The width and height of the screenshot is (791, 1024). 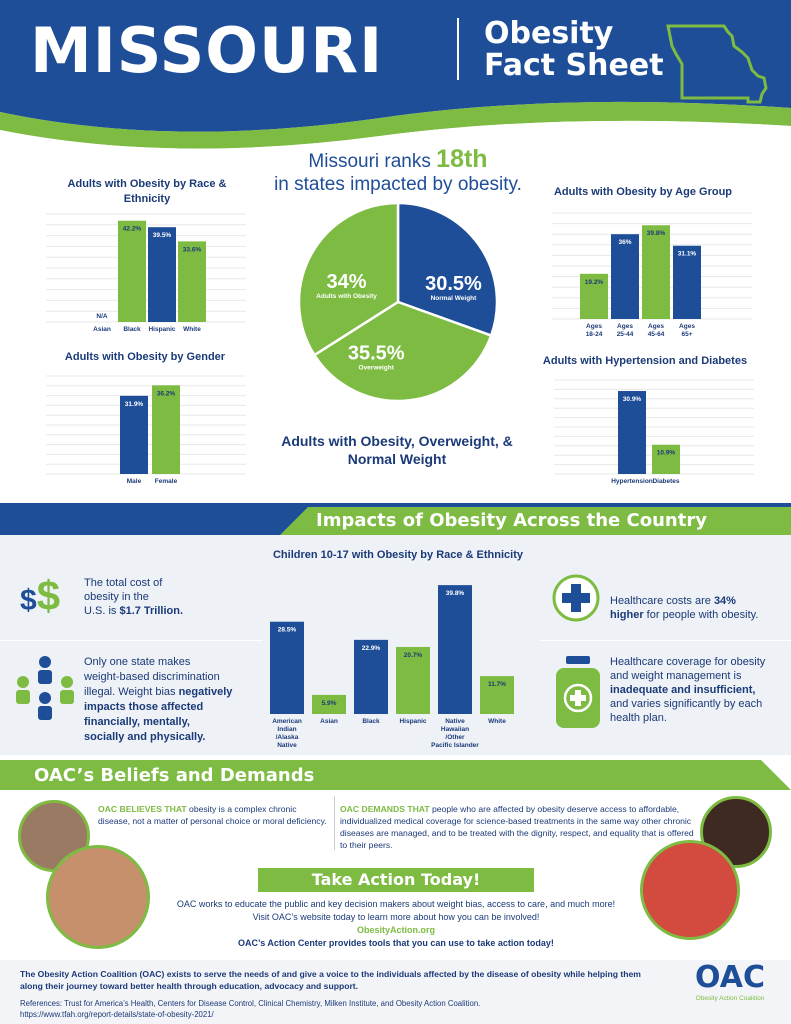 I want to click on plus-circle-icon, so click(x=576, y=598).